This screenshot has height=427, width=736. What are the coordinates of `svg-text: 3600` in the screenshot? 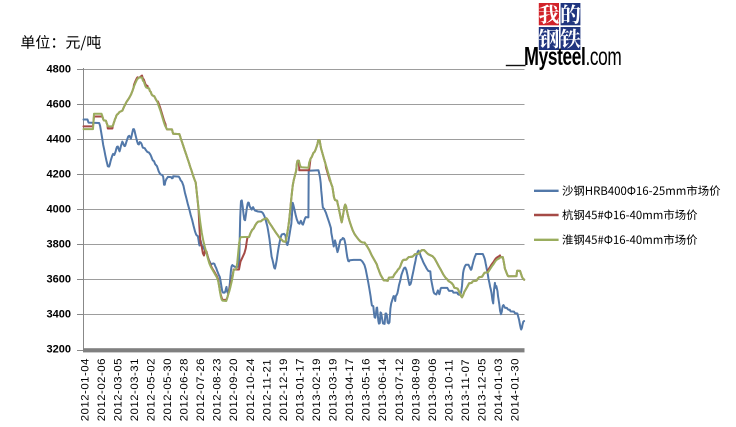 It's located at (59, 280).